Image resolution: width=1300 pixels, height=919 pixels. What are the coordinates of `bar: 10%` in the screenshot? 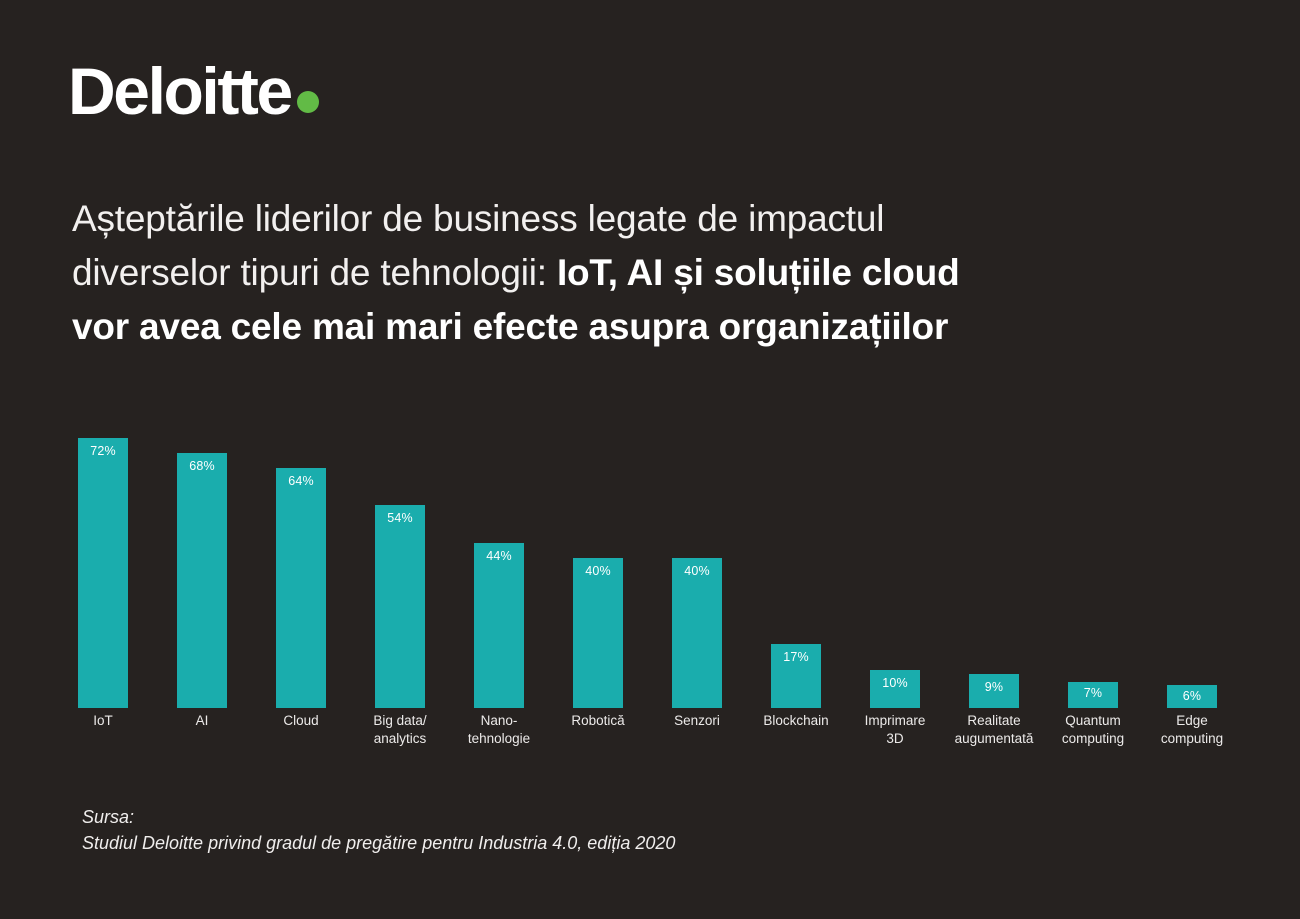 It's located at (895, 689).